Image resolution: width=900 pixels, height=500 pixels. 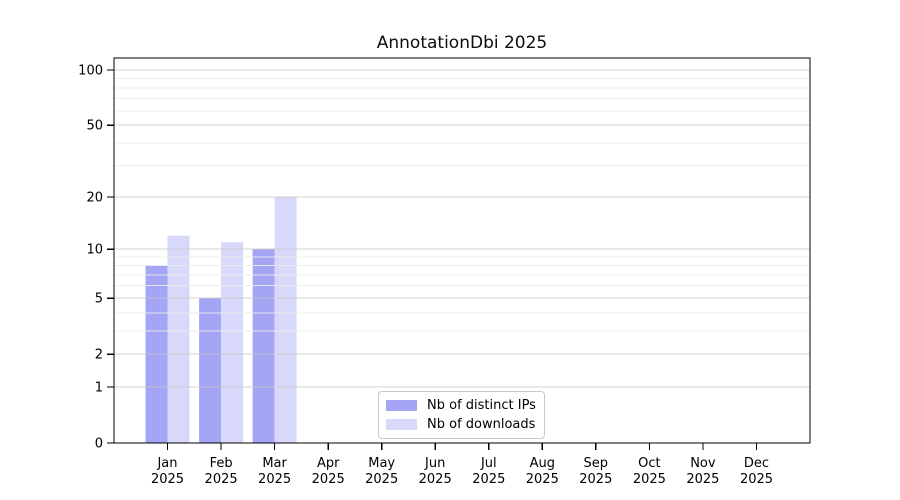 What do you see at coordinates (703, 463) in the screenshot?
I see `x-tick-label-month-nov: Nov` at bounding box center [703, 463].